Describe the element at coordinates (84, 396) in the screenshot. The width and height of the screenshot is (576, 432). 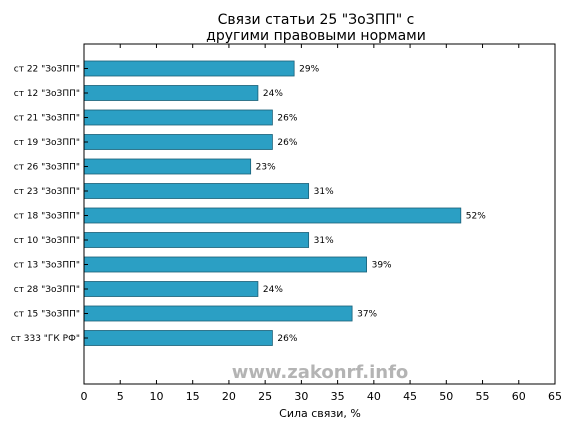
I see `x-tick-label: 0` at that location.